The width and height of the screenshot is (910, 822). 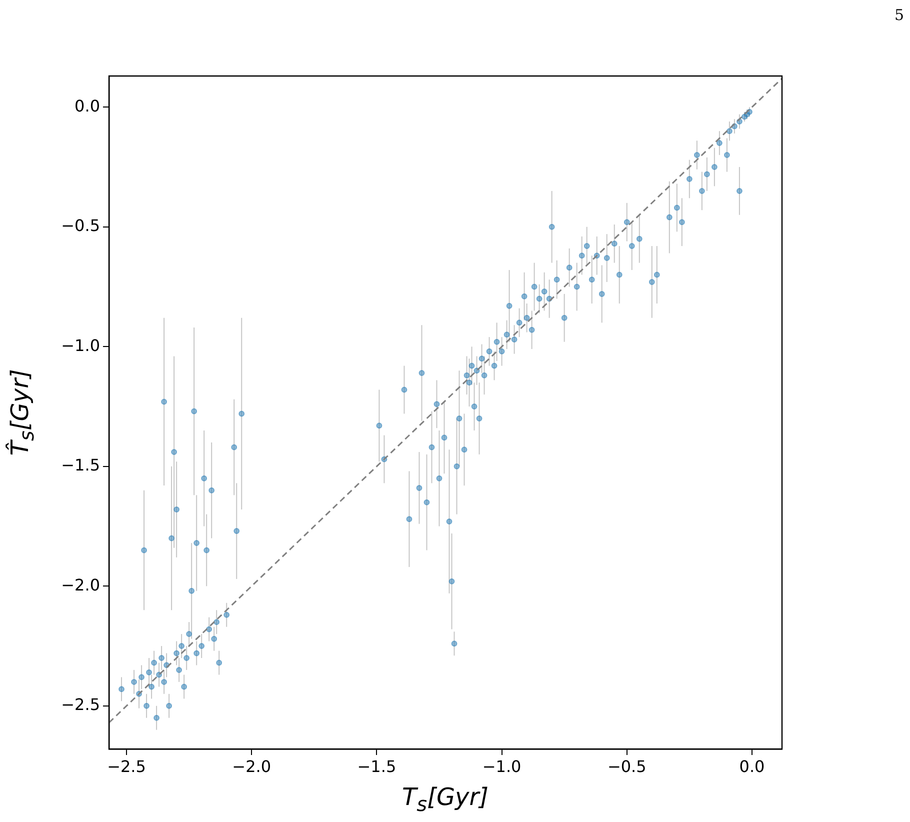 I want to click on x-tick-label: −0.5, so click(x=626, y=766).